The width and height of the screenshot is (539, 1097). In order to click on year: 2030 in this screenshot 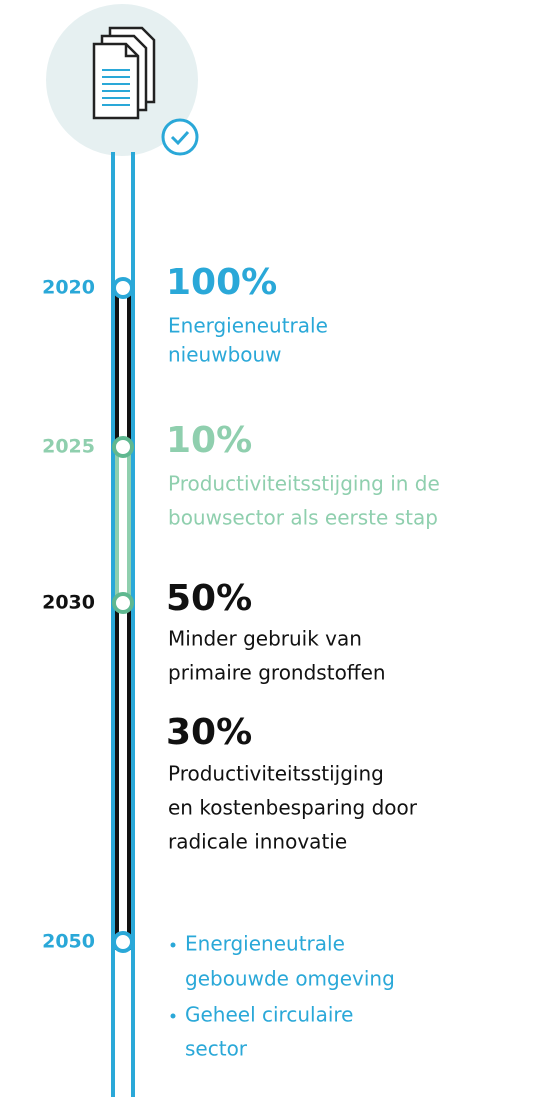, I will do `click(68, 603)`.